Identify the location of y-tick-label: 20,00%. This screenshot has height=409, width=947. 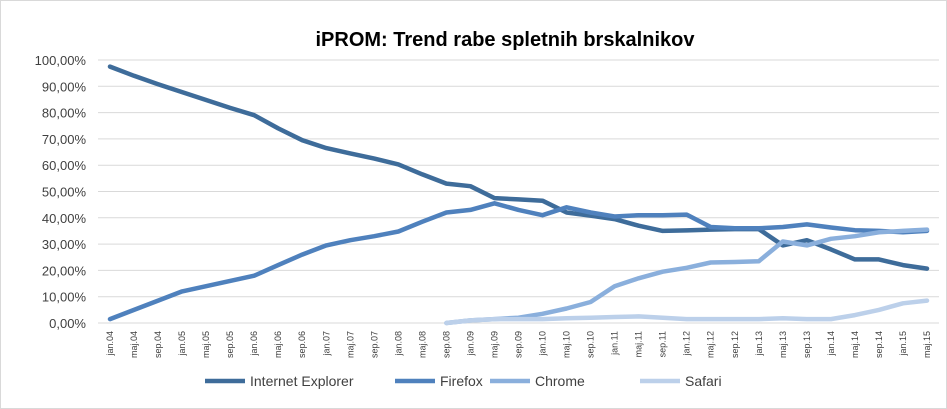
(64, 270).